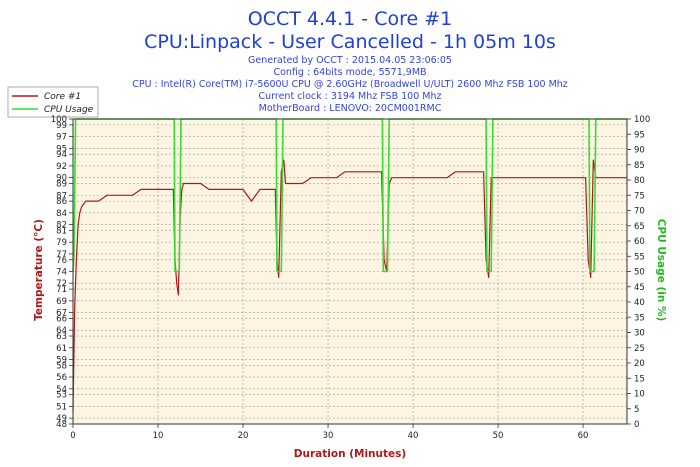 Image resolution: width=700 pixels, height=467 pixels. What do you see at coordinates (61, 226) in the screenshot?
I see `y-tick-label: 82` at bounding box center [61, 226].